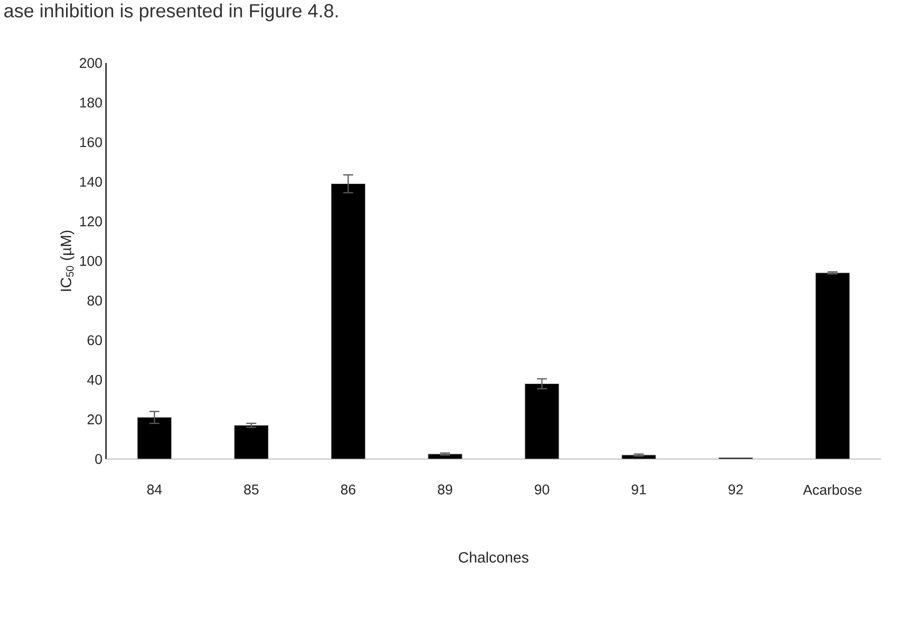 The image size is (901, 623). Describe the element at coordinates (91, 103) in the screenshot. I see `y-tick-label: 180` at that location.